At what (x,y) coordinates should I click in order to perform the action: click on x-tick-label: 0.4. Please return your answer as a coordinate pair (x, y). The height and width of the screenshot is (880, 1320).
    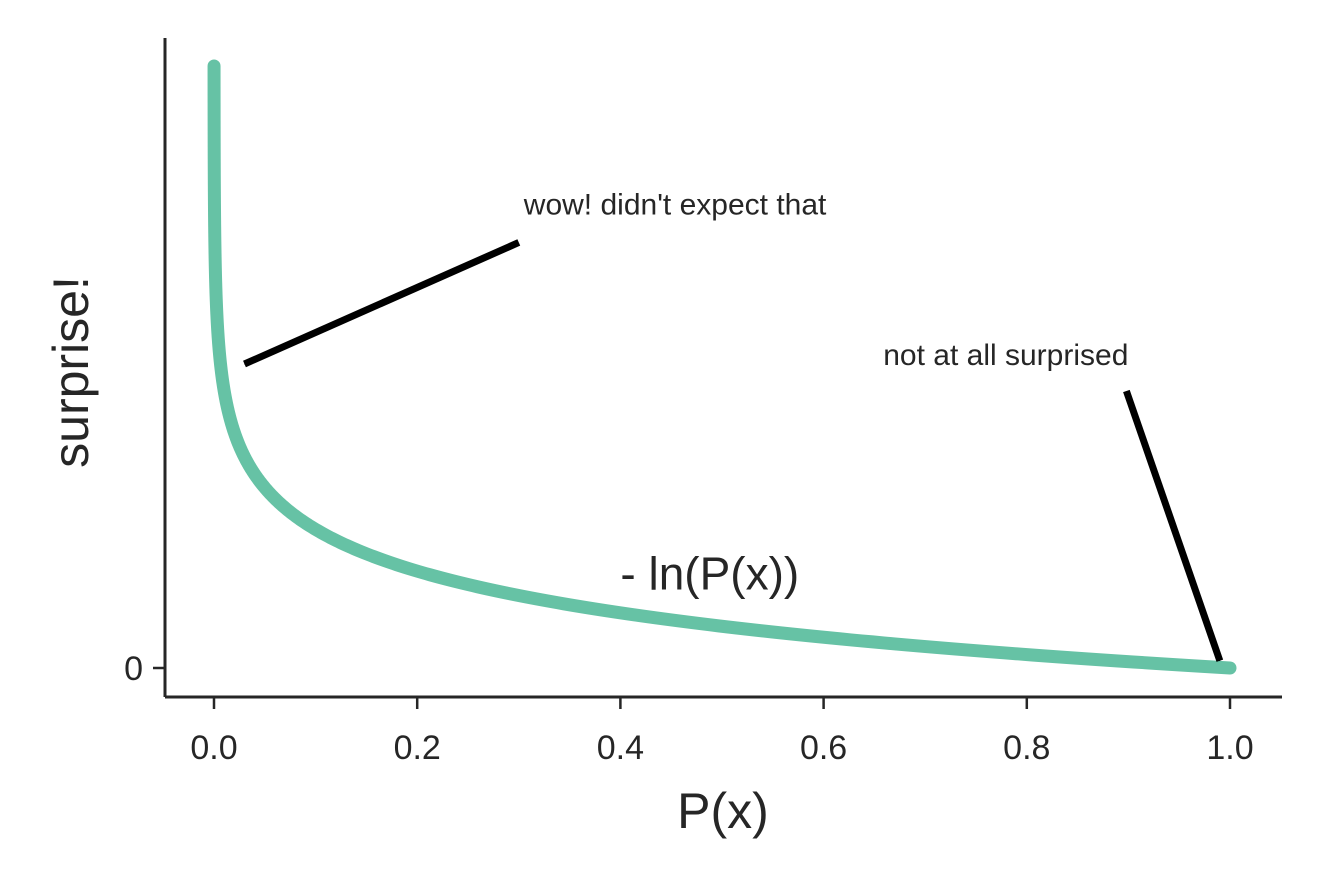
    Looking at the image, I should click on (620, 748).